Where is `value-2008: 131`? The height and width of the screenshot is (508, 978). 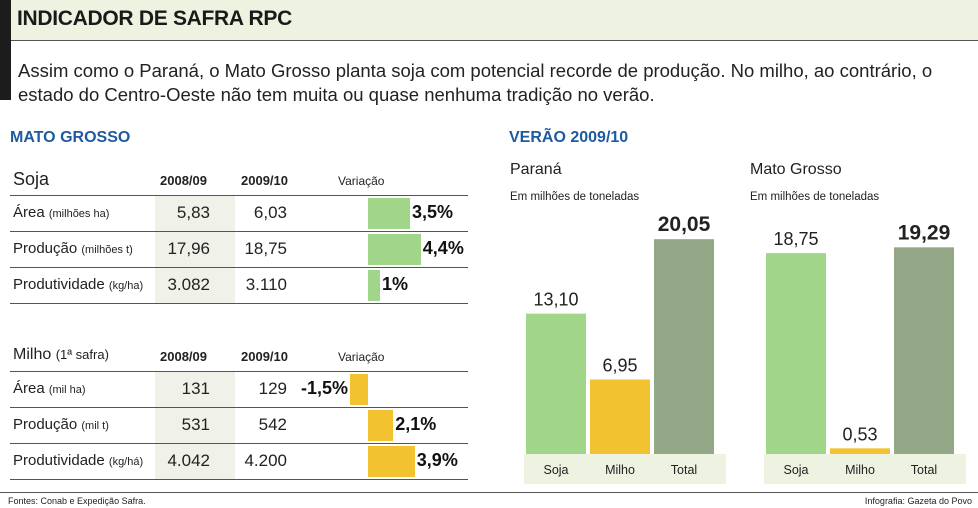
value-2008: 131 is located at coordinates (195, 388).